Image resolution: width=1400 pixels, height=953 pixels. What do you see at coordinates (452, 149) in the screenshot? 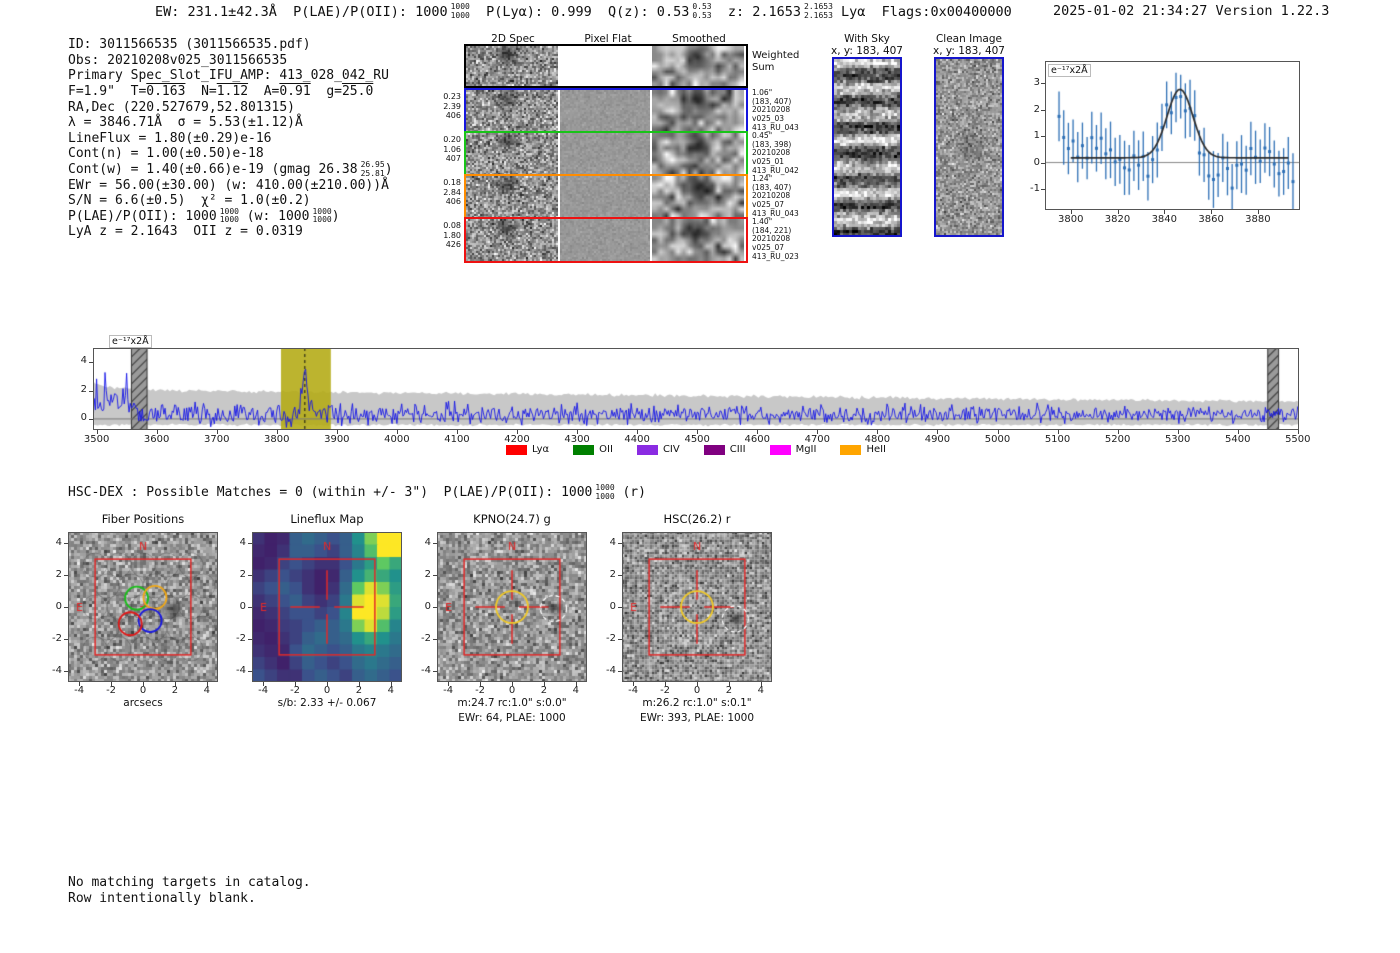
I see `left-label-line: 1.06` at bounding box center [452, 149].